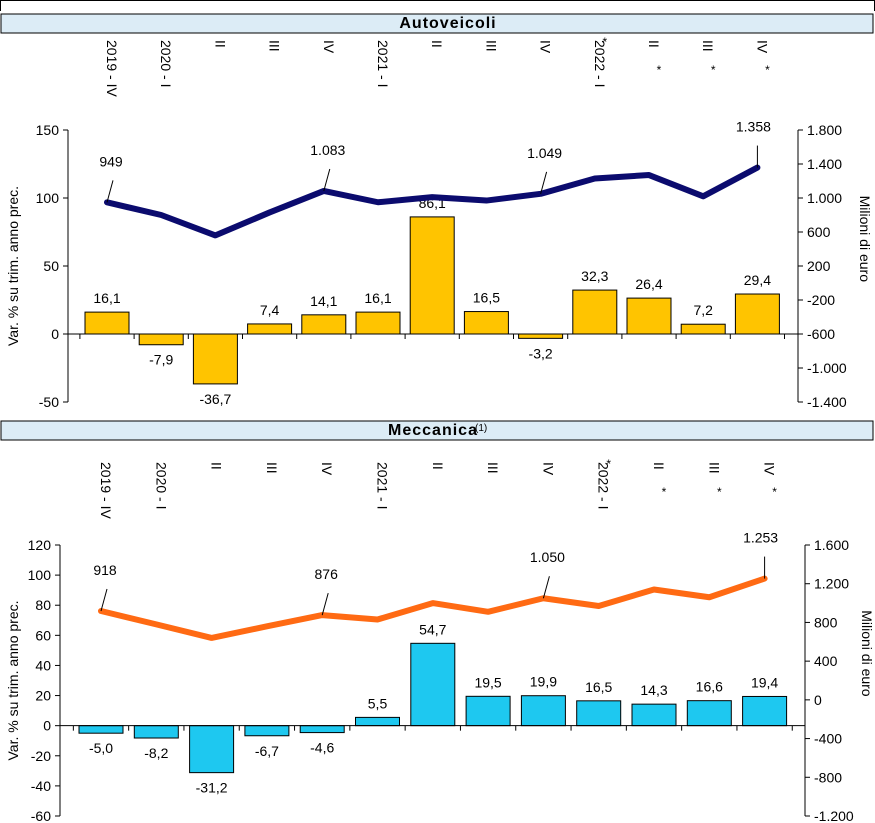 The image size is (875, 823). I want to click on y-tick-label: -20, so click(41, 756).